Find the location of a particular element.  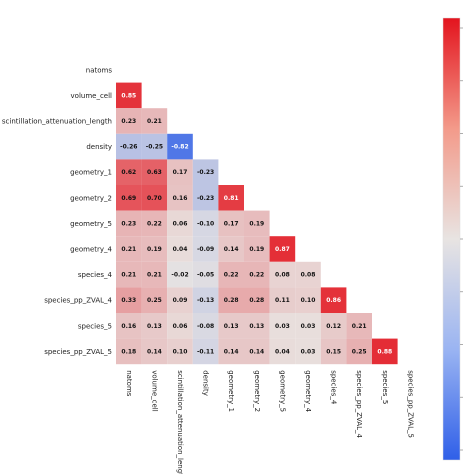

row-tick-label: density is located at coordinates (99, 147).